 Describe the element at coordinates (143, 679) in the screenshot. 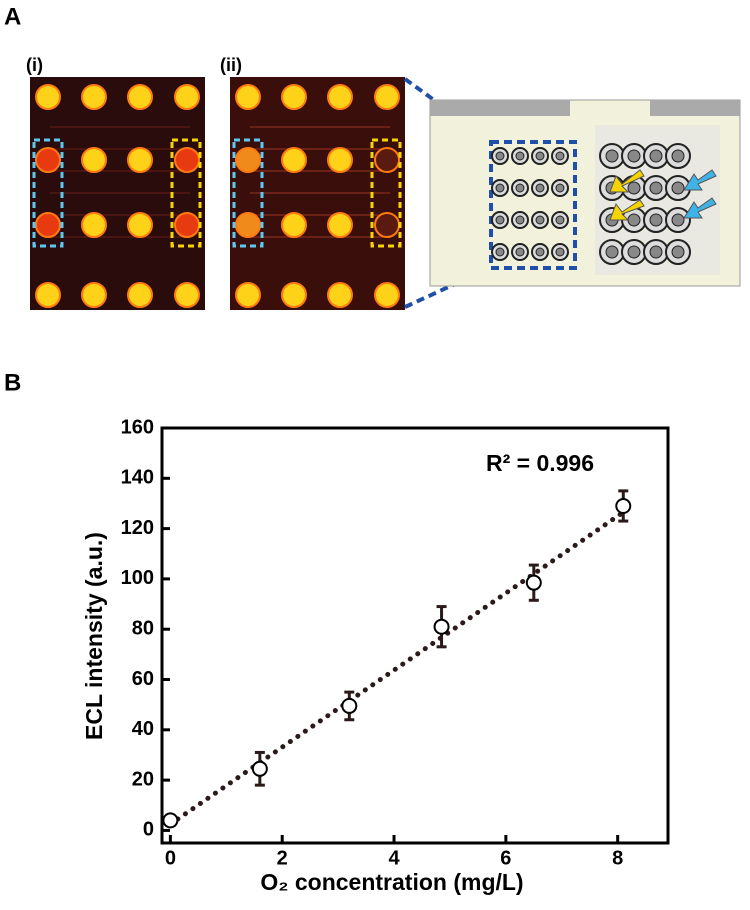

I see `y-tick-label: 60` at that location.